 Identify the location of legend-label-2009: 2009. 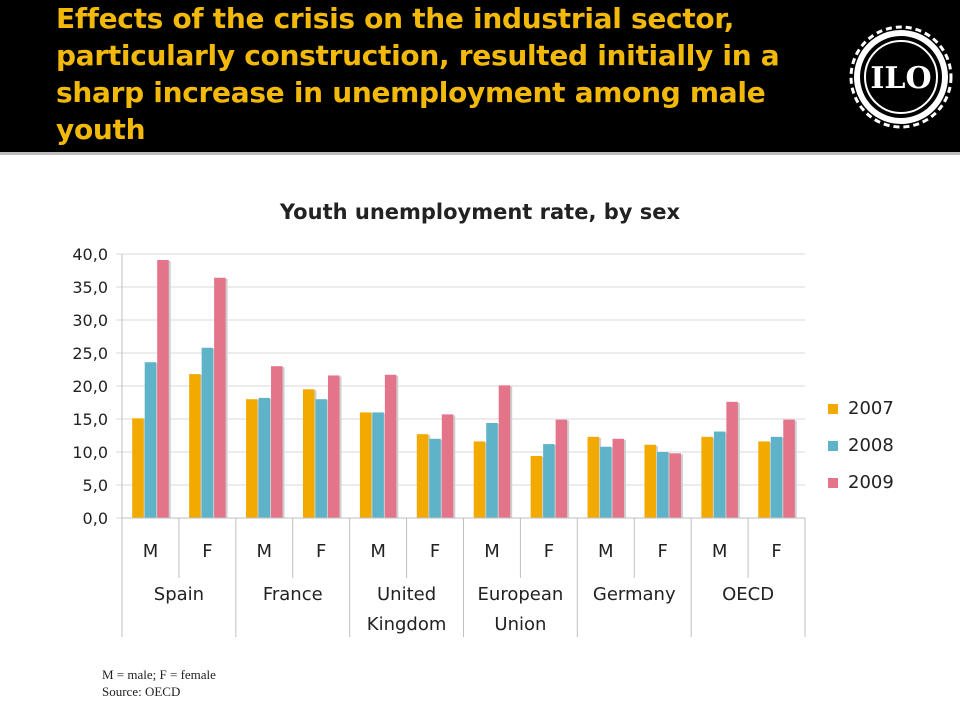
(871, 482).